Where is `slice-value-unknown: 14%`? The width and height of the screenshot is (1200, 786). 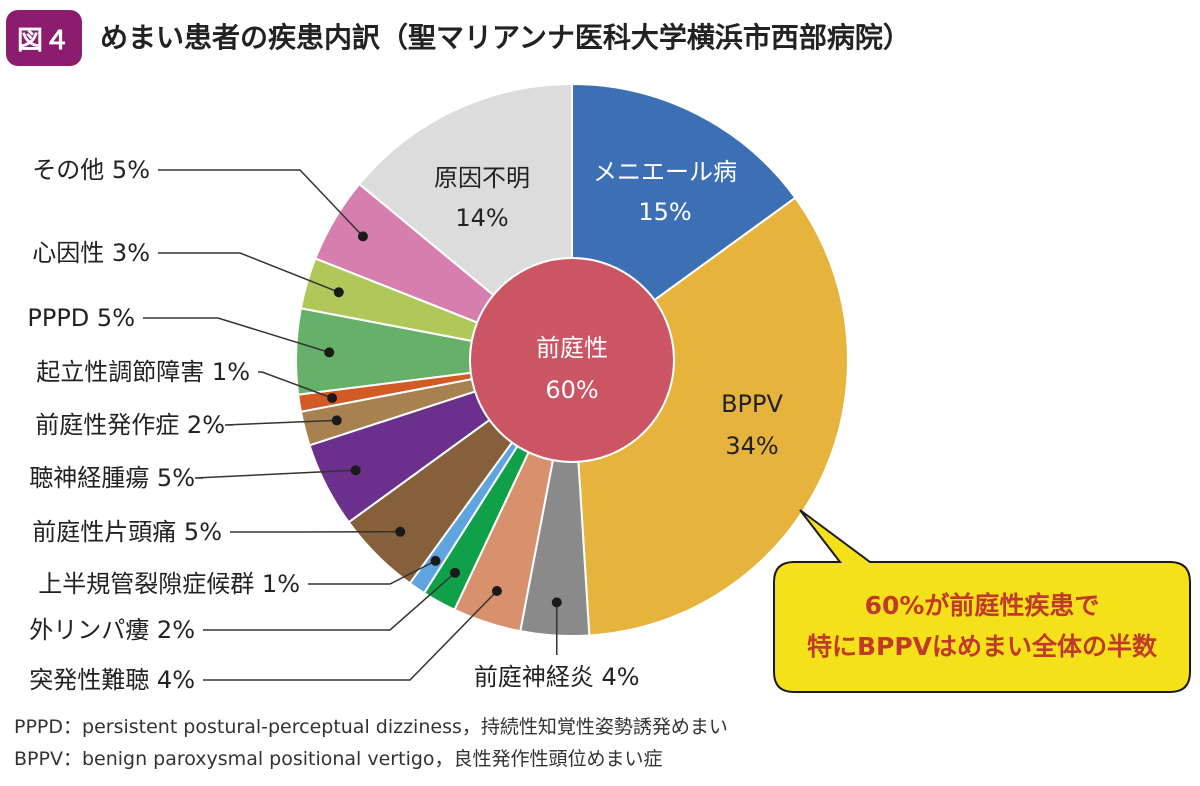
slice-value-unknown: 14% is located at coordinates (481, 218).